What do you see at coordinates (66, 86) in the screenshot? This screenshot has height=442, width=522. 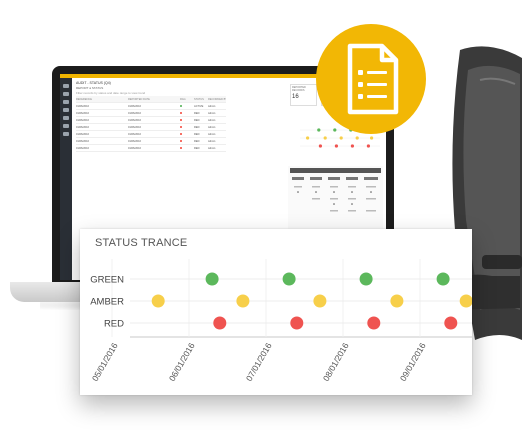 I see `menu-icon` at bounding box center [66, 86].